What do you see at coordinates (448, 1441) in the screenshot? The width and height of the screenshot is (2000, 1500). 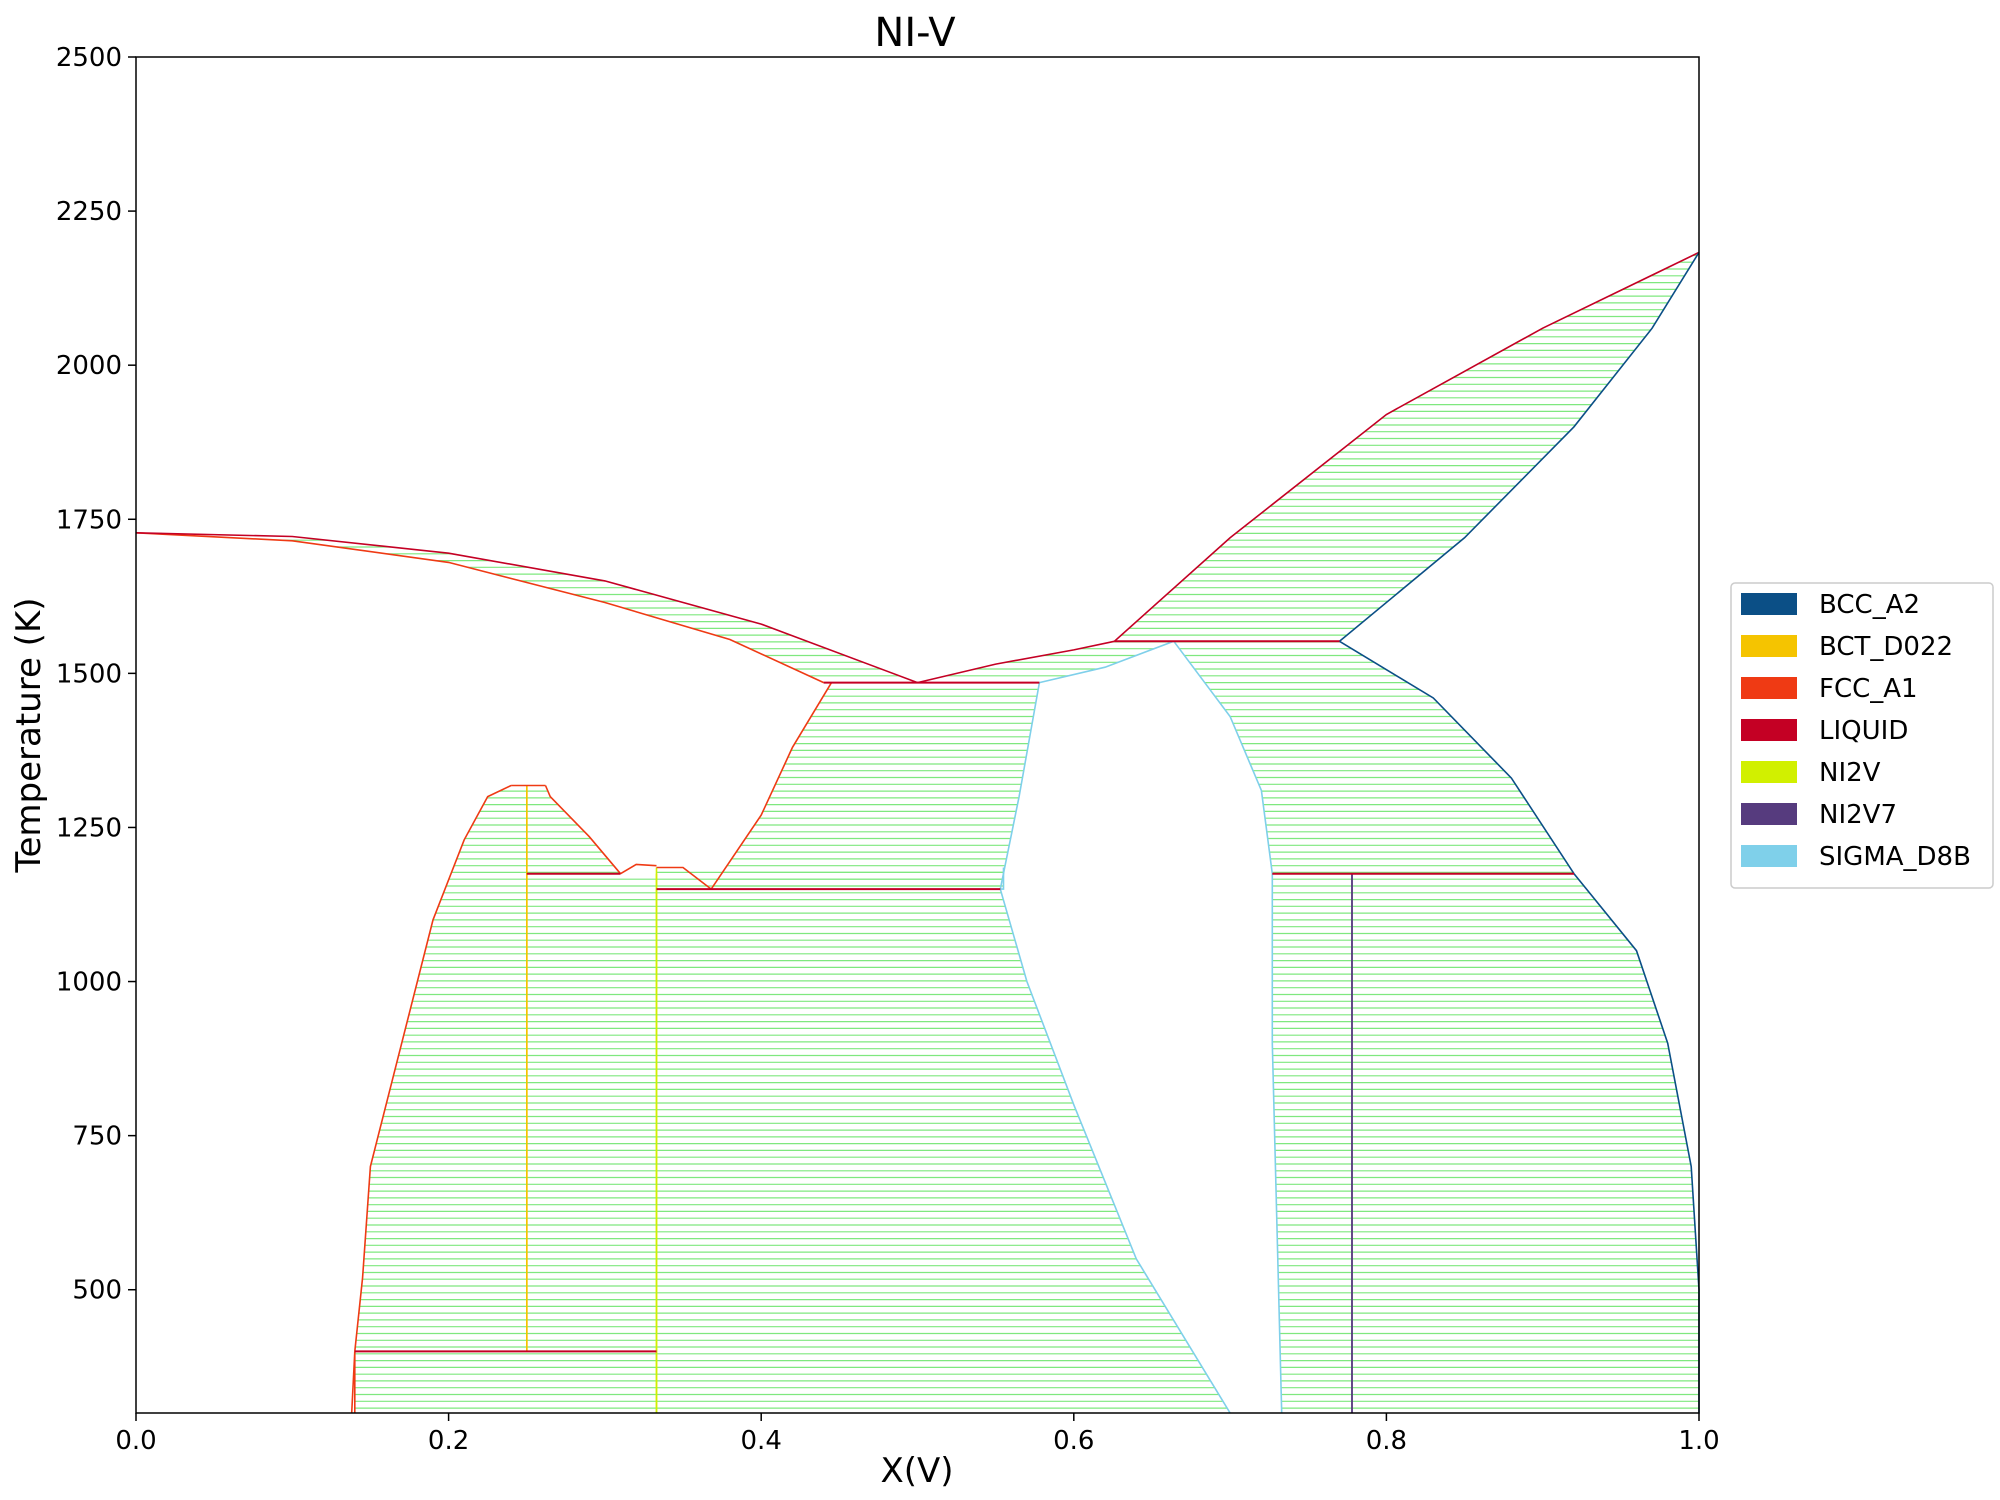 I see `x-tick-label: 0.2` at bounding box center [448, 1441].